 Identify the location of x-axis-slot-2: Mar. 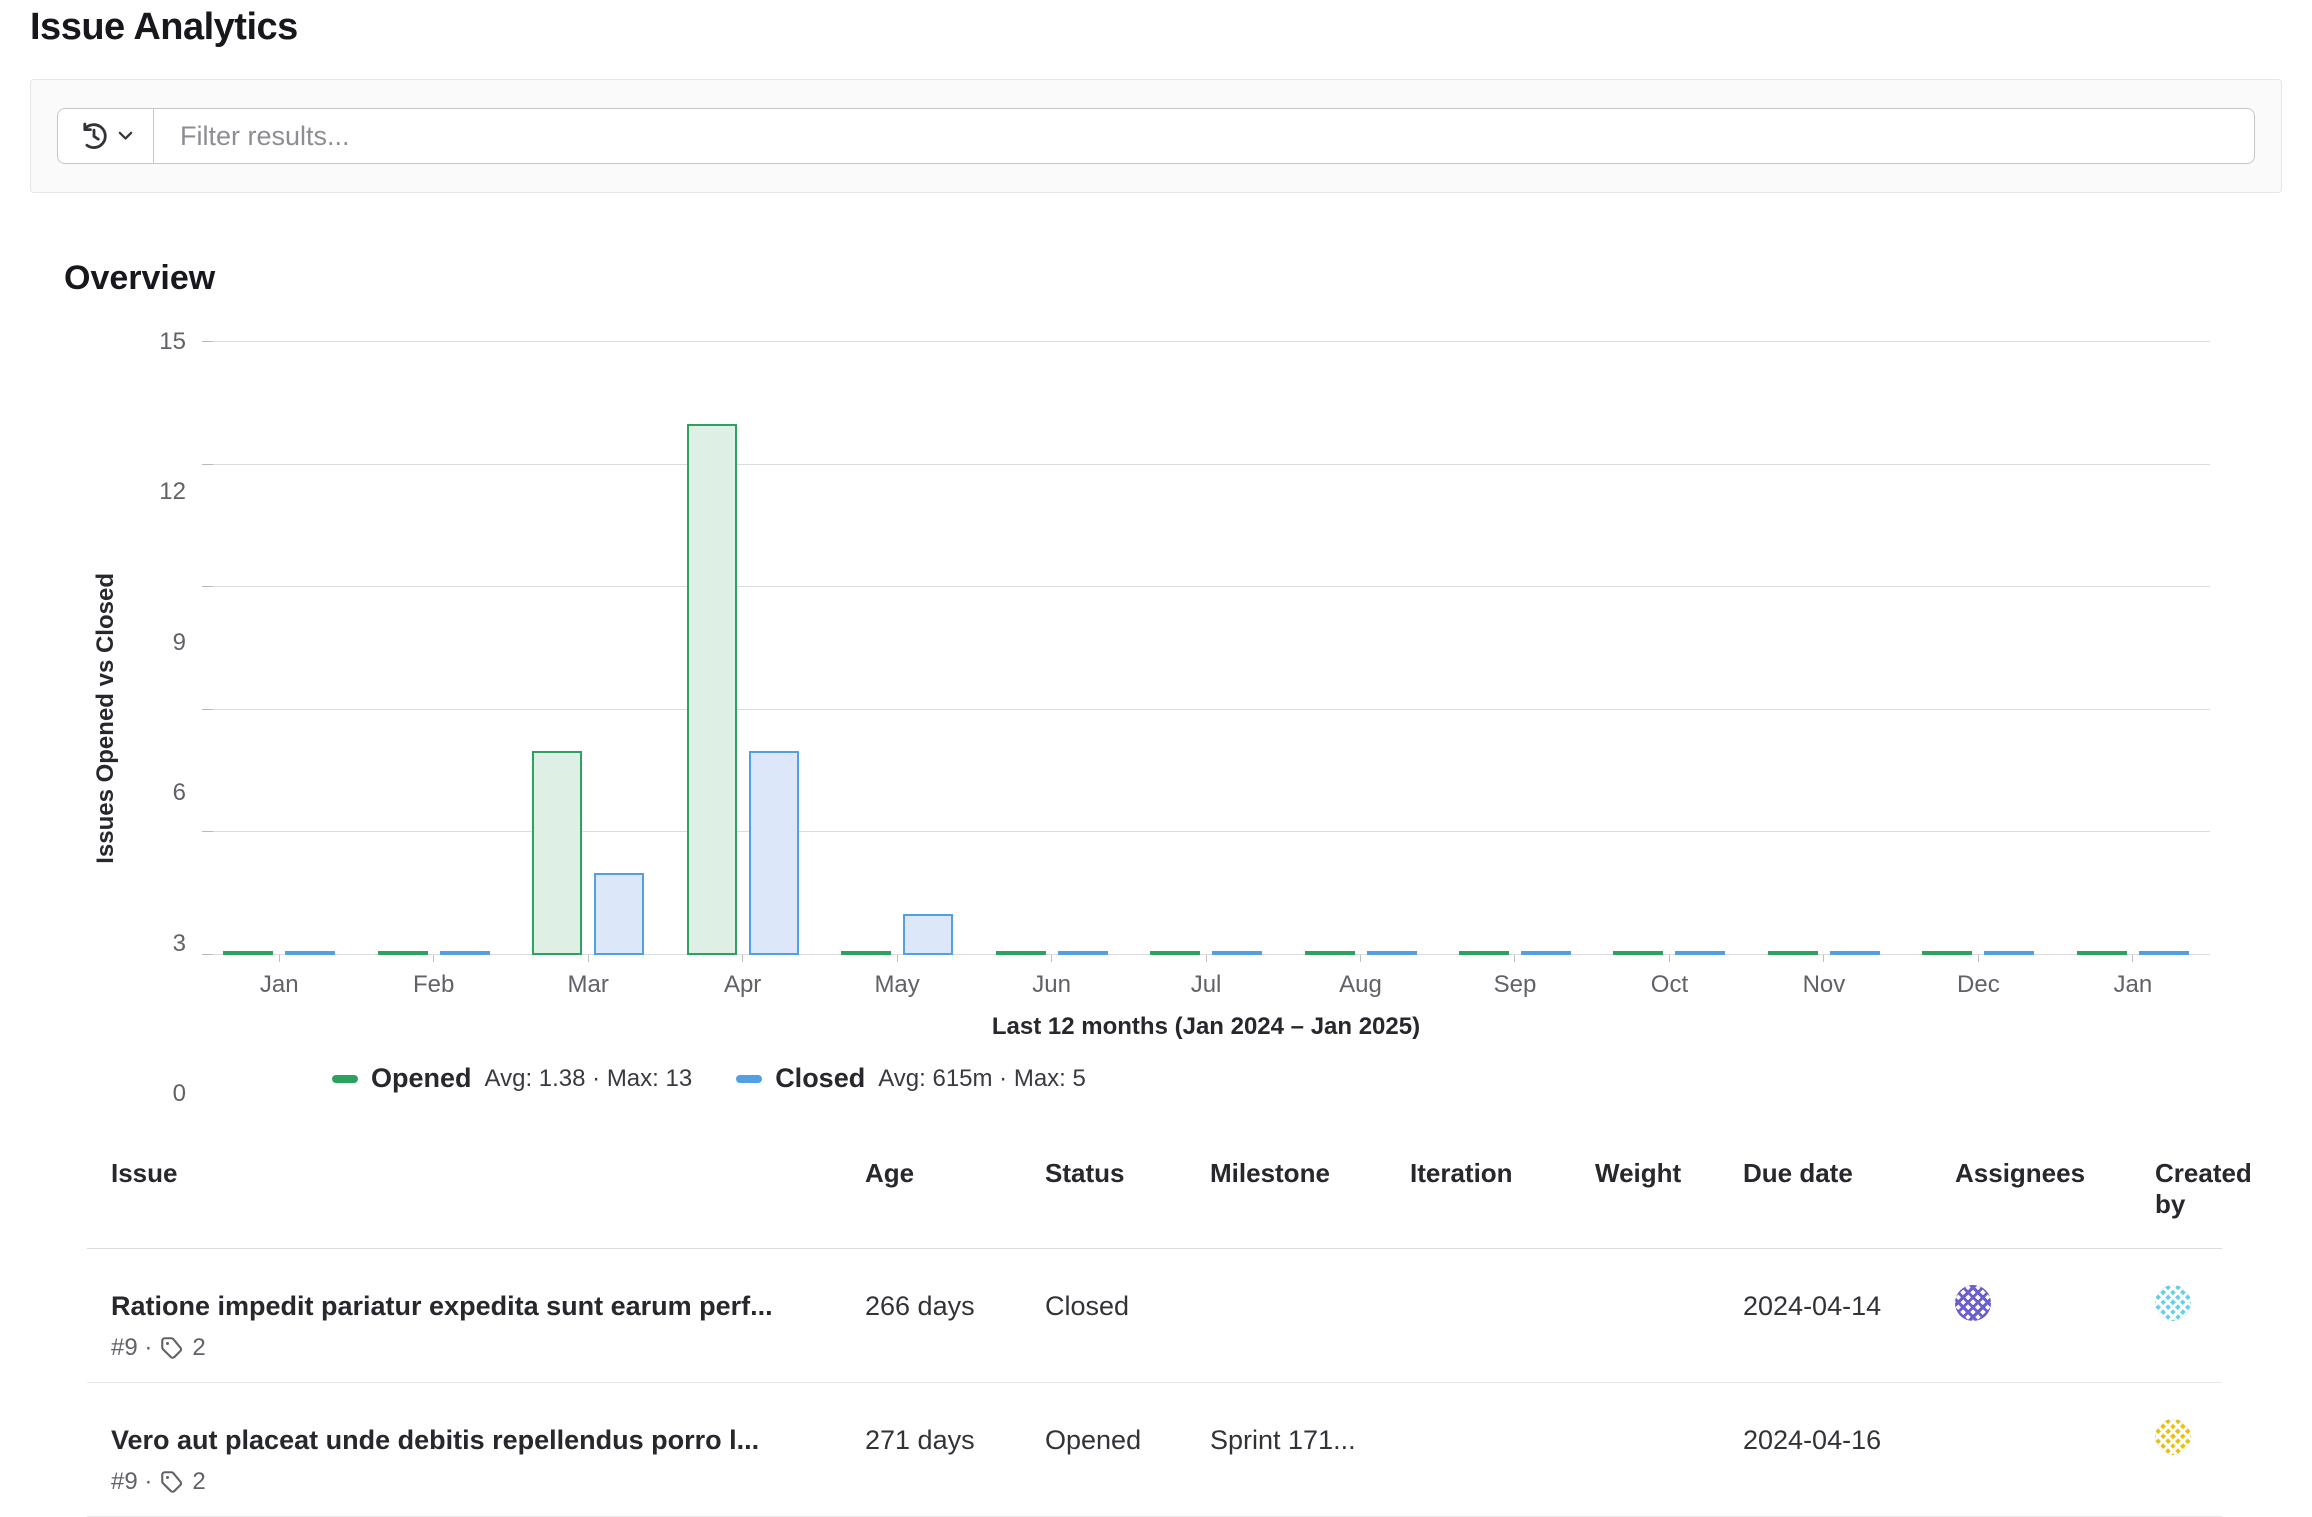
(588, 977).